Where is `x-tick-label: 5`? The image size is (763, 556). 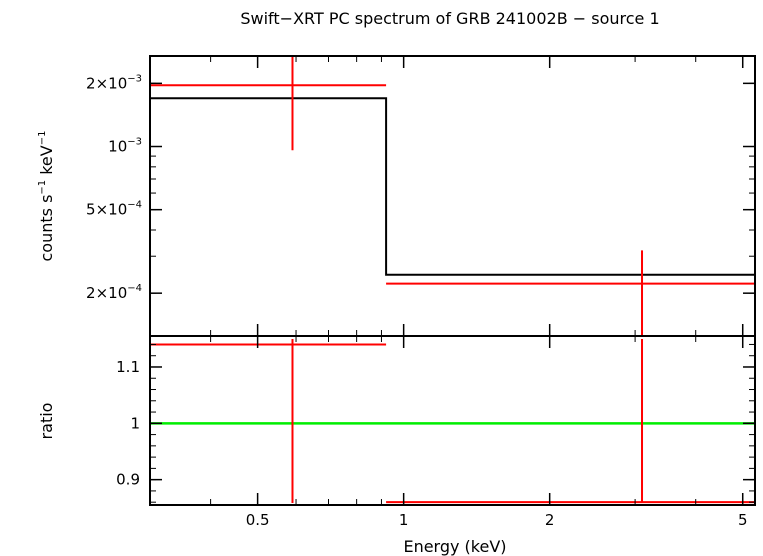
x-tick-label: 5 is located at coordinates (743, 520).